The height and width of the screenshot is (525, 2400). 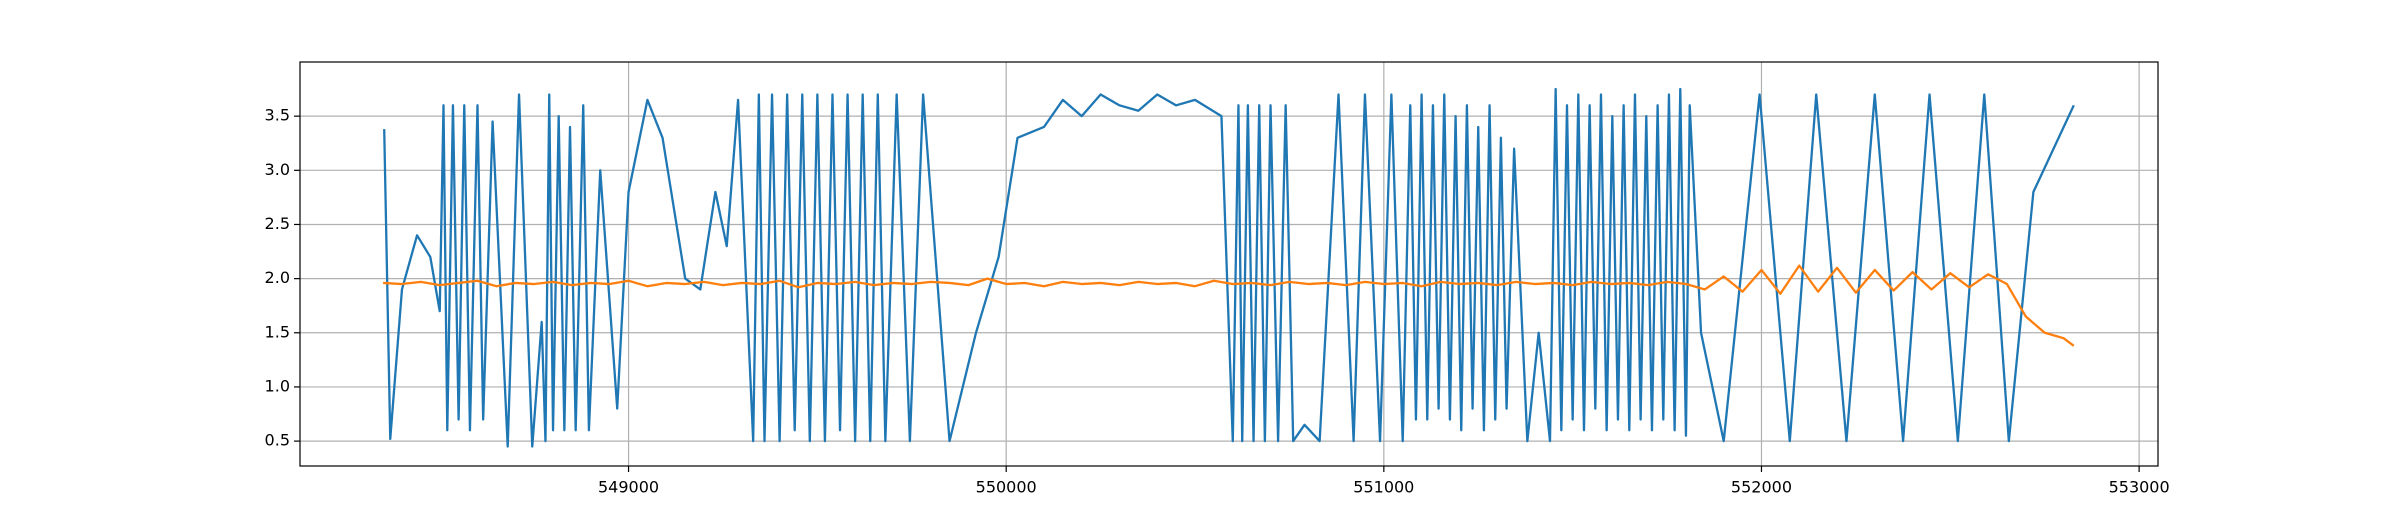 What do you see at coordinates (1006, 487) in the screenshot?
I see `x-tick-label: 550000` at bounding box center [1006, 487].